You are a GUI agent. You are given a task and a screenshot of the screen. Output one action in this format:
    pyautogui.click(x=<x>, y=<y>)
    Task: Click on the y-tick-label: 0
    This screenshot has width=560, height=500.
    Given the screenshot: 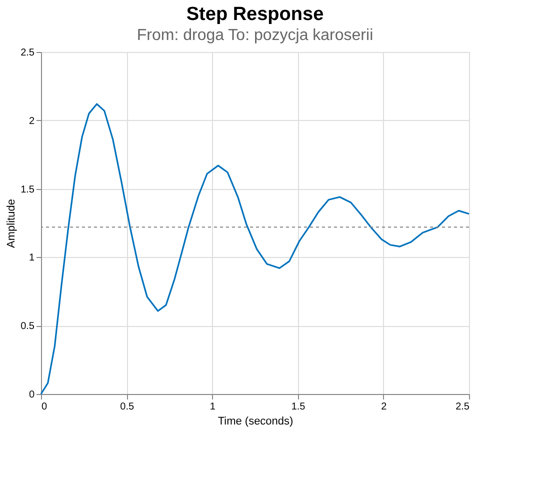 What is the action you would take?
    pyautogui.click(x=31, y=395)
    